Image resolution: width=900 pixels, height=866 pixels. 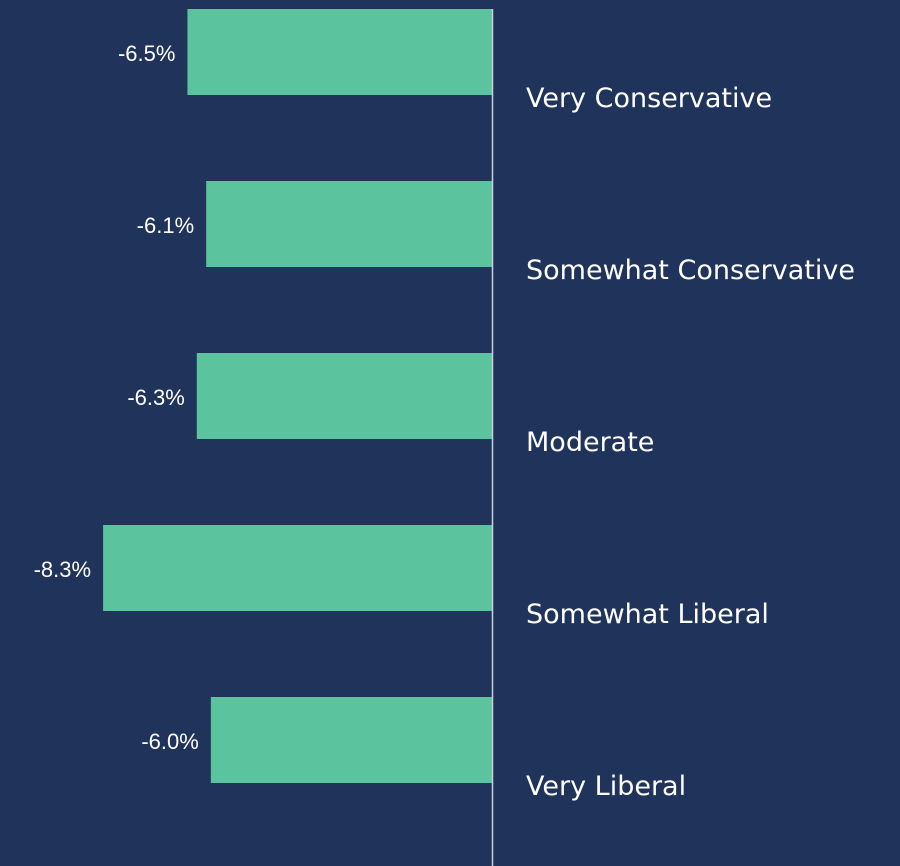 What do you see at coordinates (649, 98) in the screenshot?
I see `category-label-very-conservative: Very Conservative` at bounding box center [649, 98].